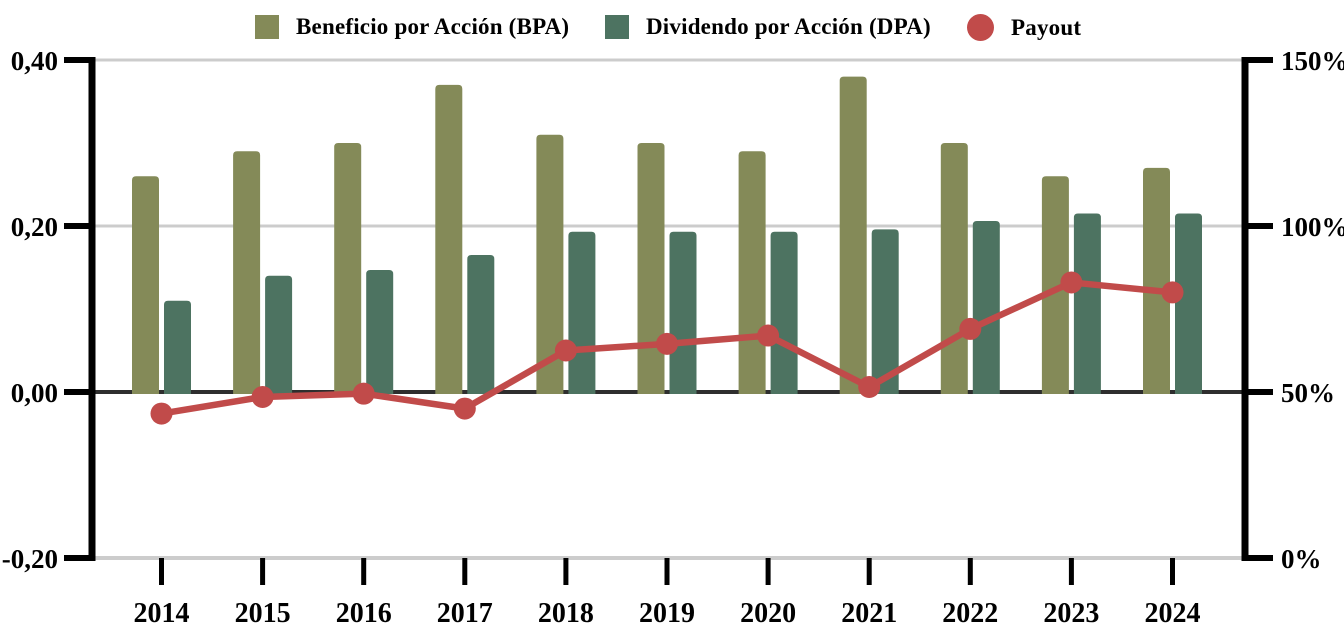 The image size is (1344, 641). What do you see at coordinates (1312, 227) in the screenshot?
I see `right-axis-label: 100%` at bounding box center [1312, 227].